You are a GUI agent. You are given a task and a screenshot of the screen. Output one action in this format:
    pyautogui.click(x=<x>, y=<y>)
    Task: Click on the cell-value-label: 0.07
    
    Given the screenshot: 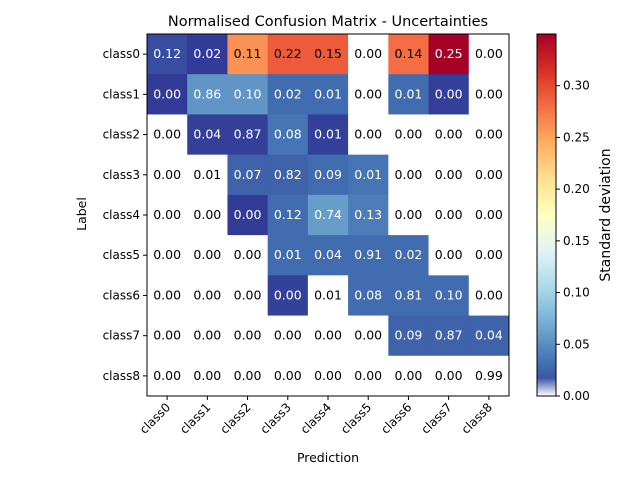 What is the action you would take?
    pyautogui.click(x=248, y=174)
    